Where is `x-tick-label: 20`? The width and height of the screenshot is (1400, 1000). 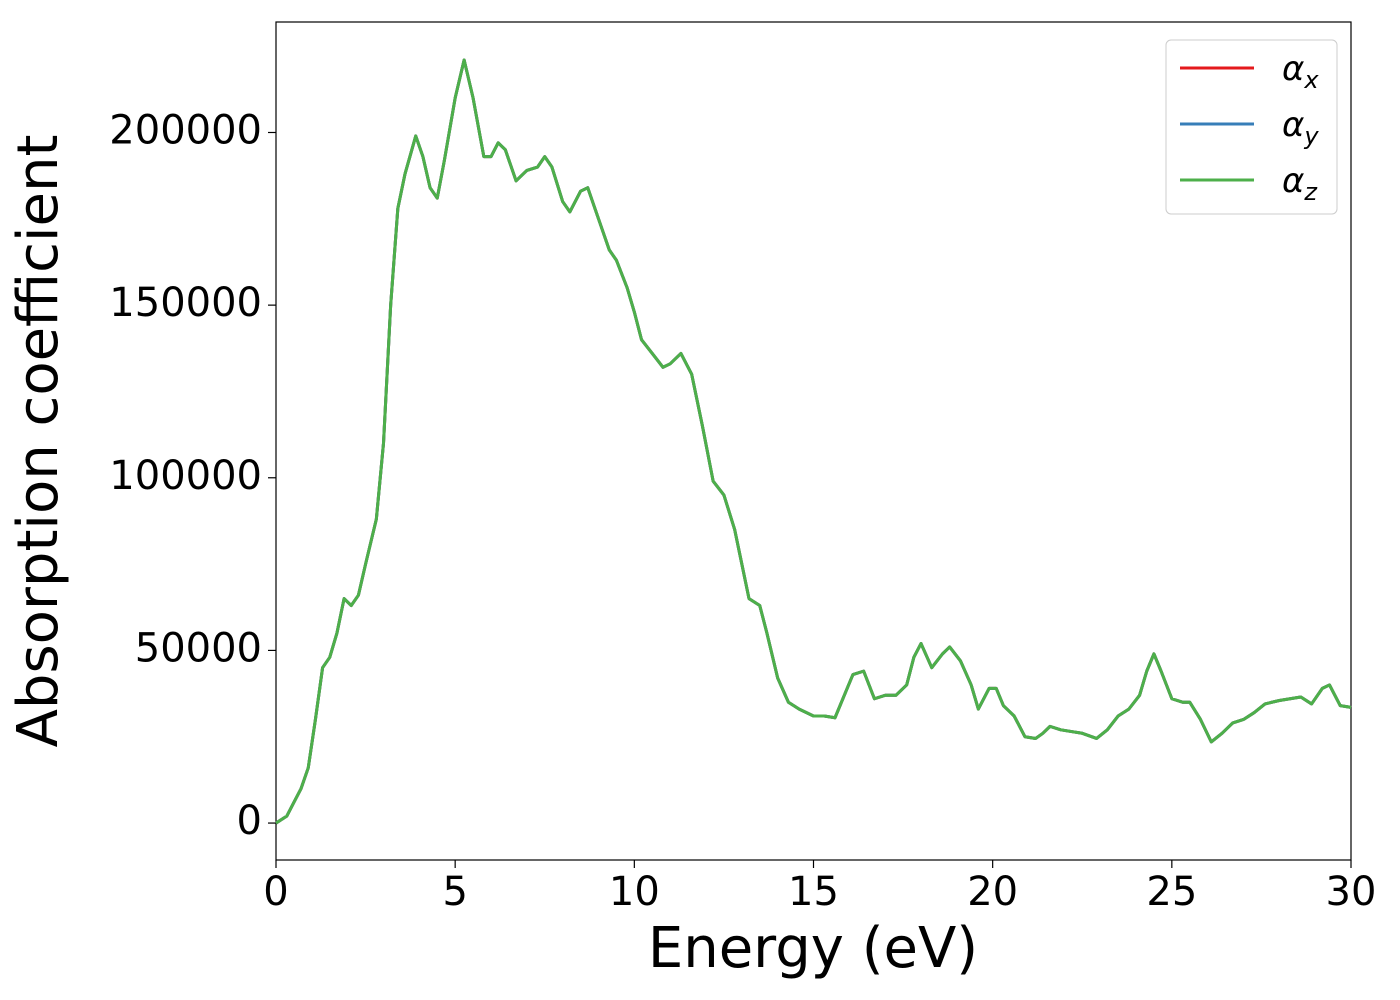 x-tick-label: 20 is located at coordinates (992, 892).